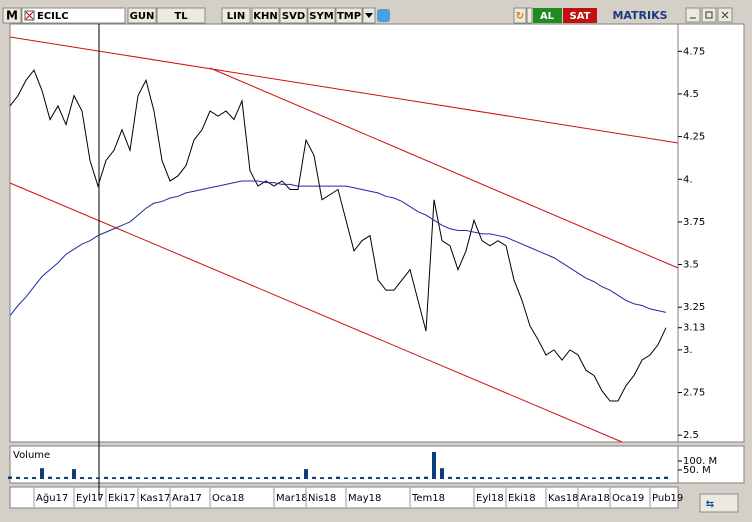 This screenshot has width=752, height=522. I want to click on ticker-field, so click(73, 15).